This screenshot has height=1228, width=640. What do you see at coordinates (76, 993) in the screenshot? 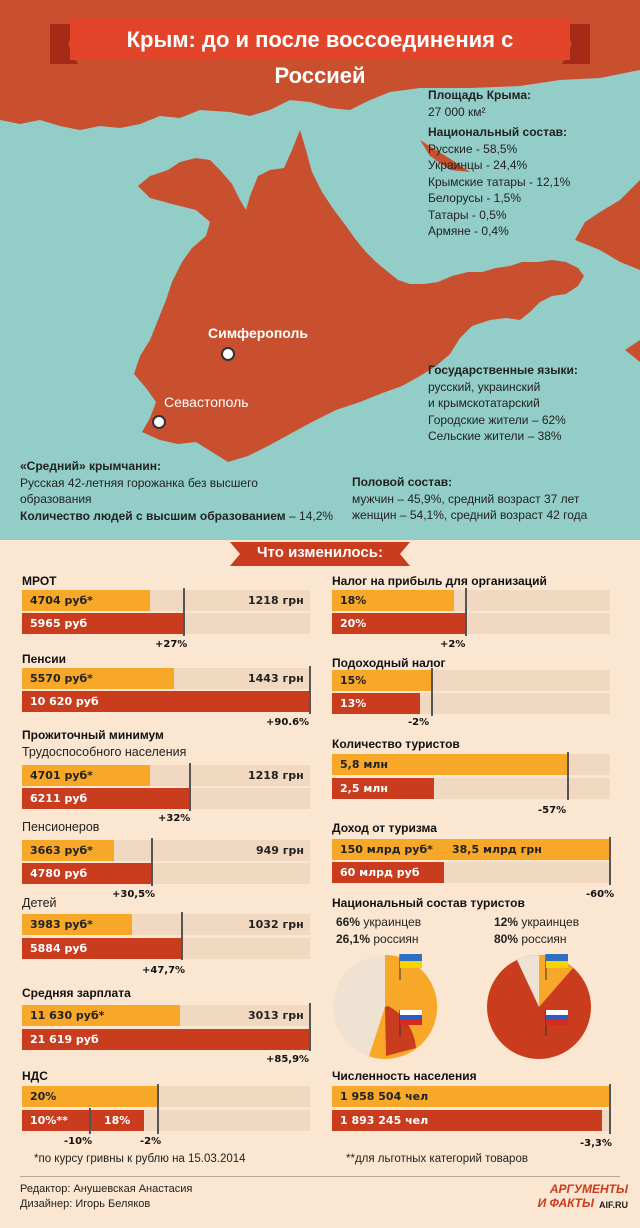
I see `salary-label: Средняя зарплата` at bounding box center [76, 993].